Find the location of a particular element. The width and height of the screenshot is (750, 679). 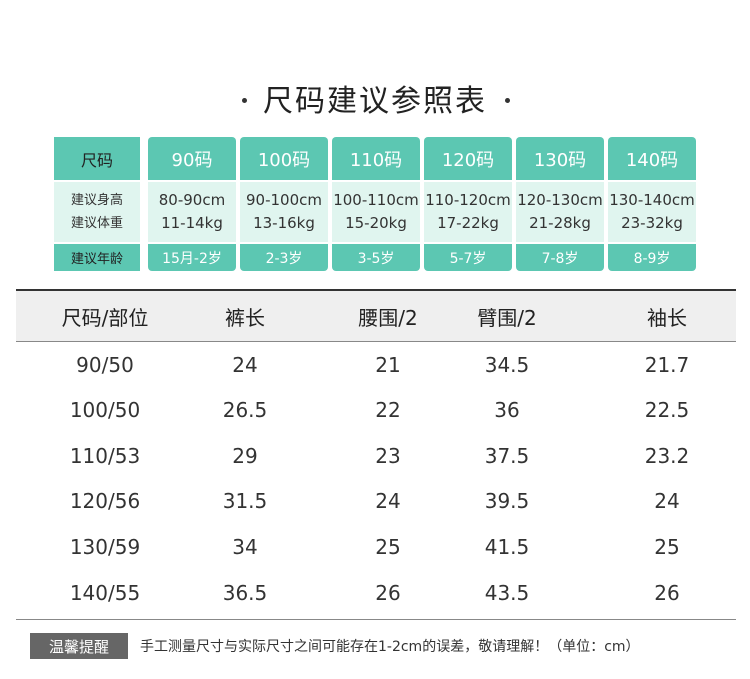

table-cell: 37.5 is located at coordinates (507, 455).